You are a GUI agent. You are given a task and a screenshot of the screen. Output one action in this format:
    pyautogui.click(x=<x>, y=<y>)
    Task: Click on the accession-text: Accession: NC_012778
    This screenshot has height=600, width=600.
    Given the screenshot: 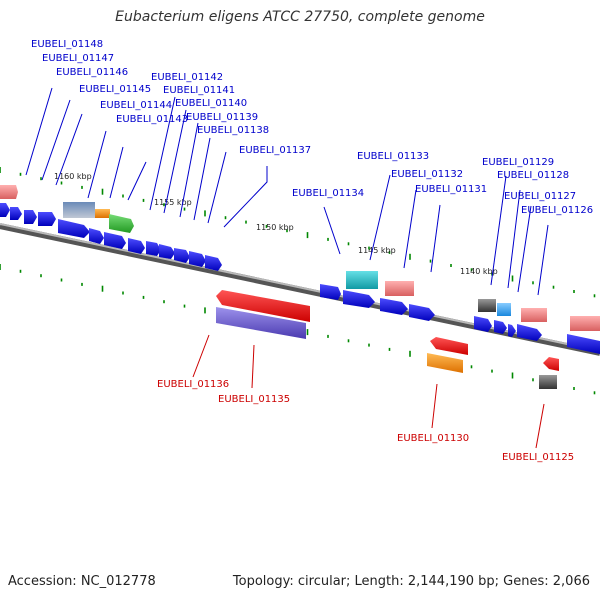 What is the action you would take?
    pyautogui.click(x=82, y=581)
    